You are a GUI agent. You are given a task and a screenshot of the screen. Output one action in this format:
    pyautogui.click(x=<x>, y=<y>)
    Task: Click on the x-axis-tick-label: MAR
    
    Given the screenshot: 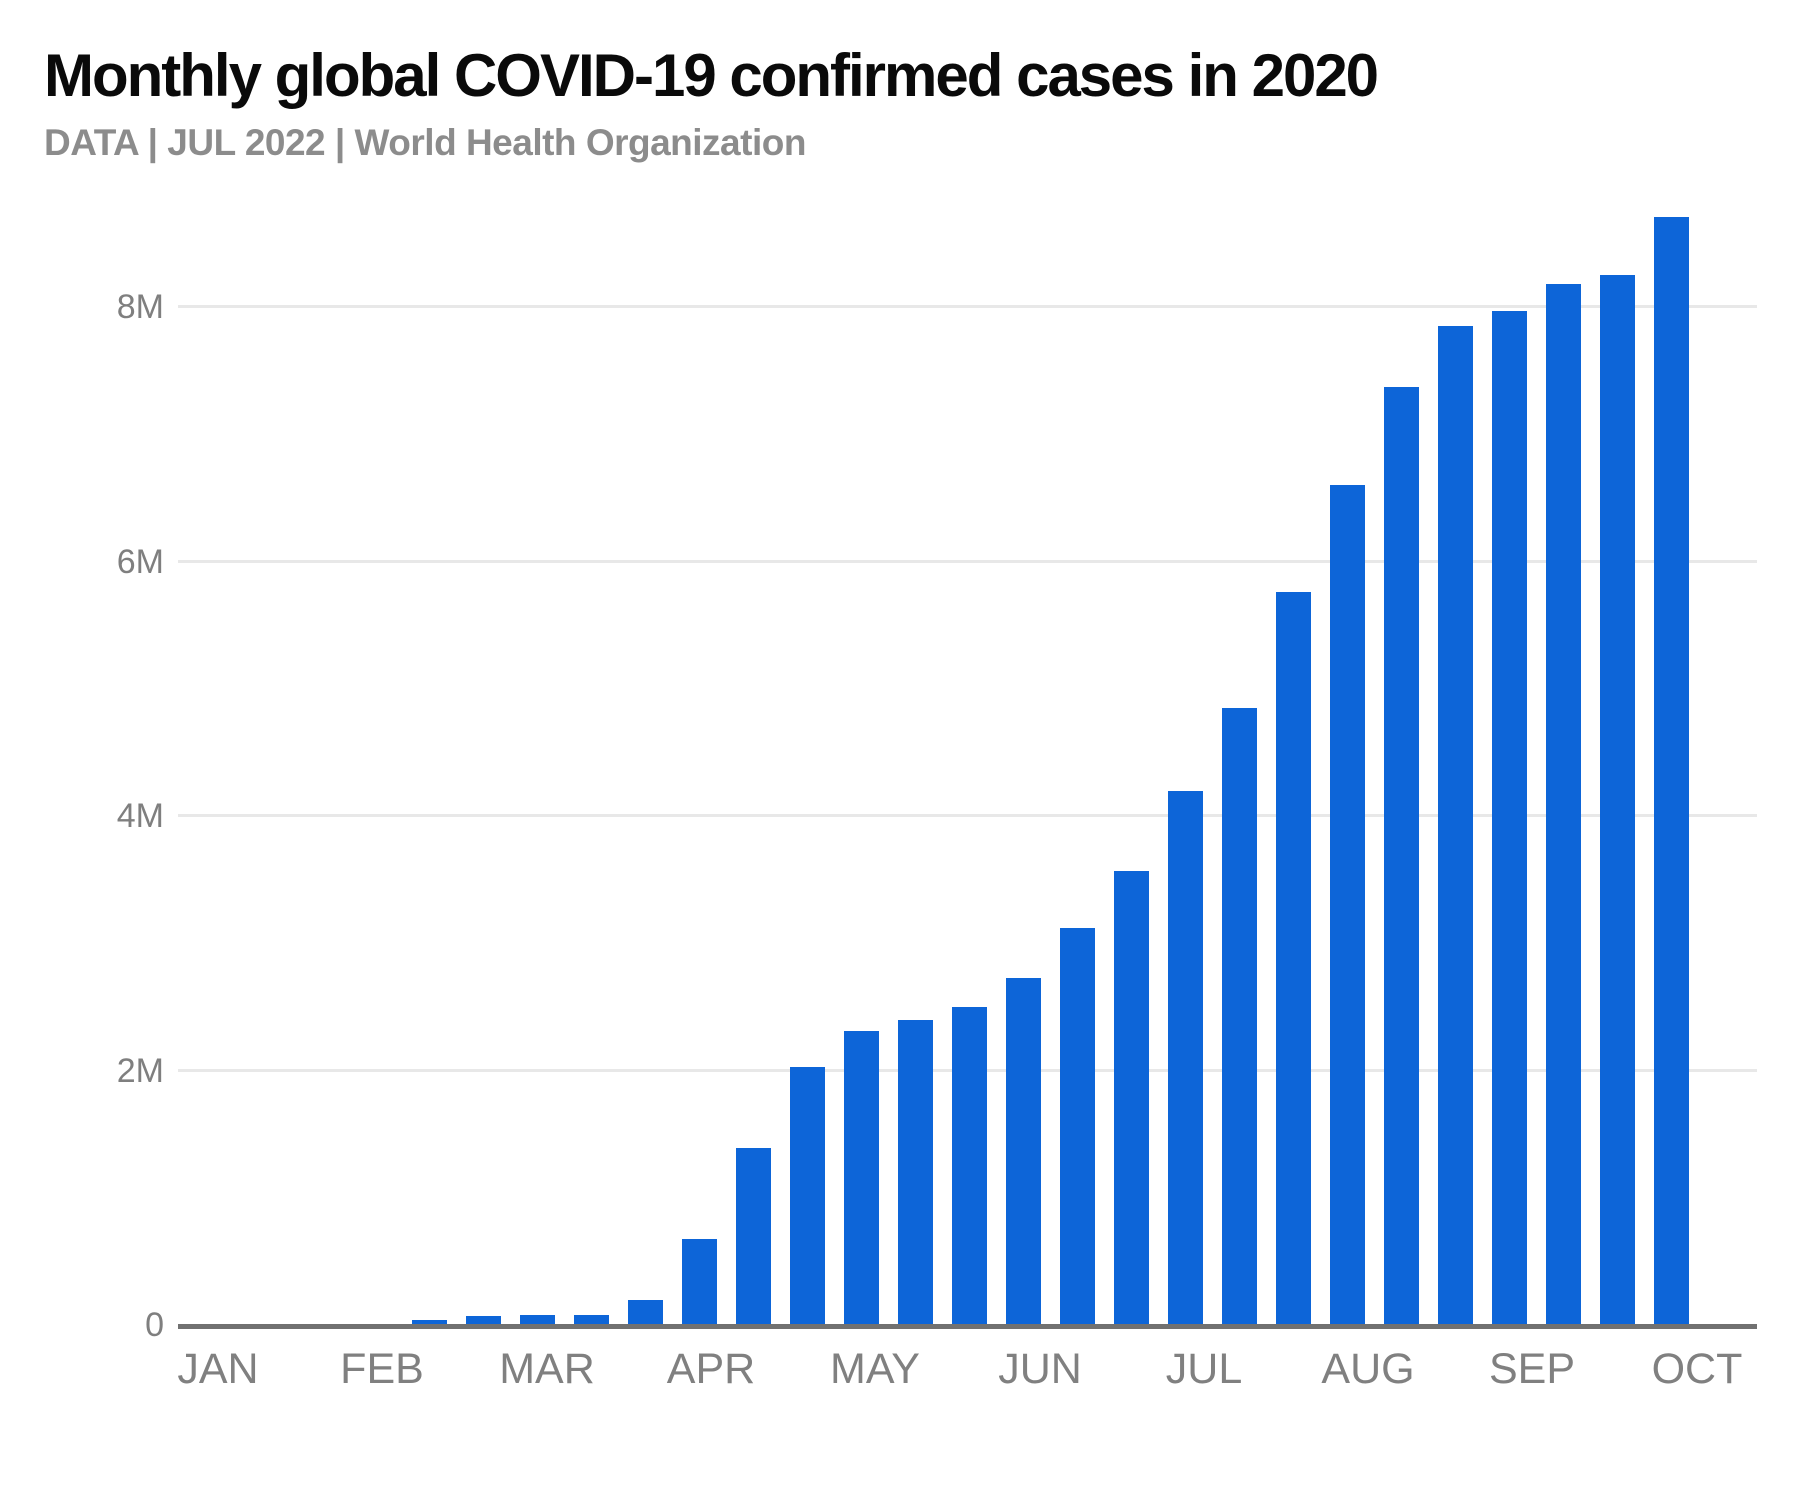 What is the action you would take?
    pyautogui.click(x=547, y=1369)
    